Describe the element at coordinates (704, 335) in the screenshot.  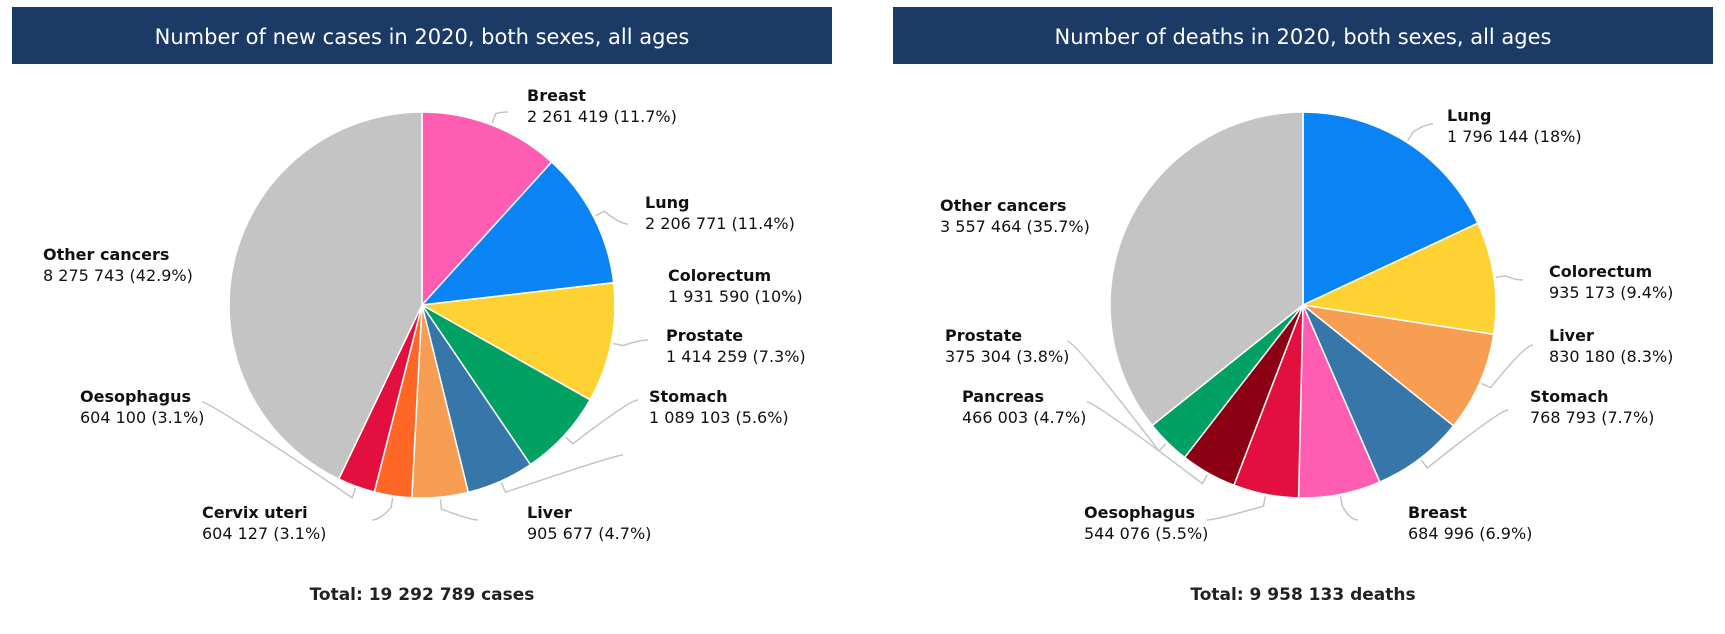
I see `new-cases-label-prostate: Prostate` at that location.